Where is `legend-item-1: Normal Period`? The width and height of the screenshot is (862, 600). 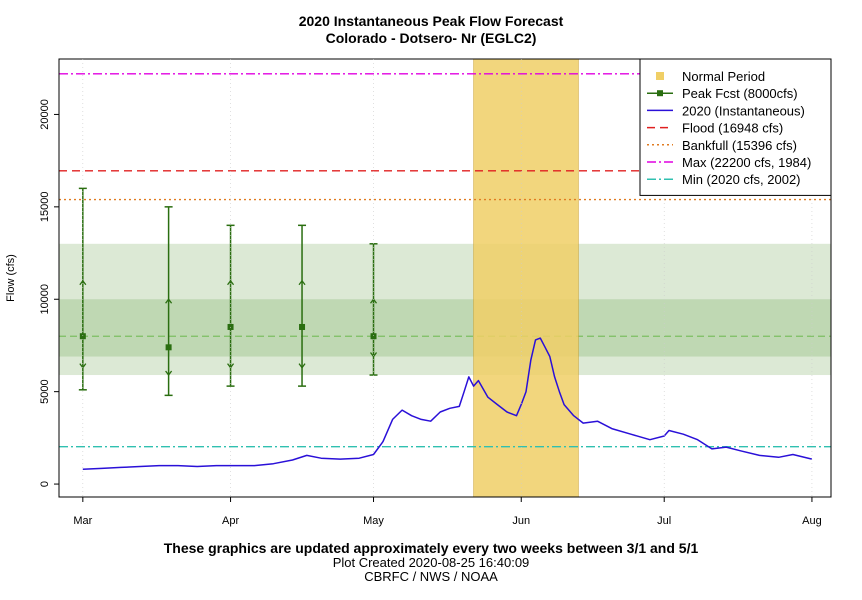 legend-item-1: Normal Period is located at coordinates (710, 76).